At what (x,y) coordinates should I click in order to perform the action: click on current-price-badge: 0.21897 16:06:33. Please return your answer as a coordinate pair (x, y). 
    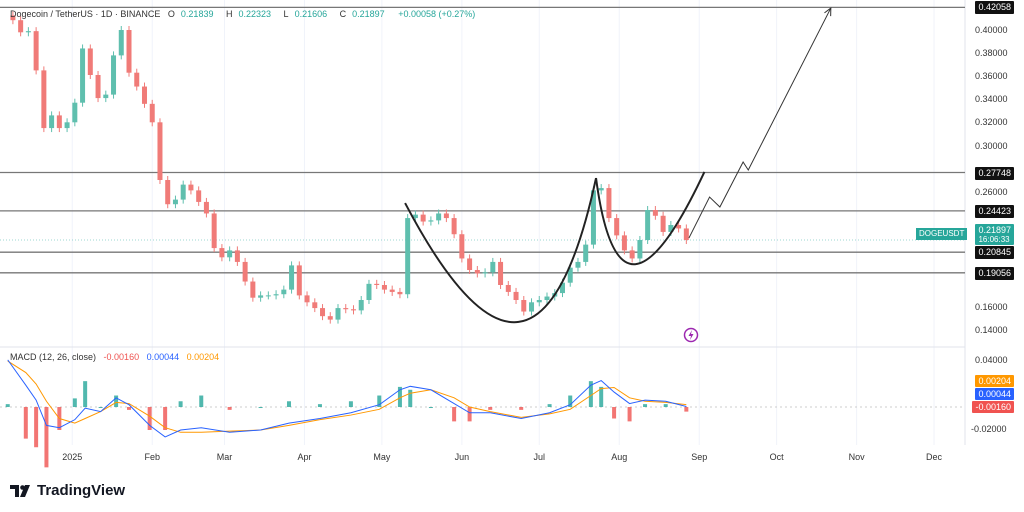
    Looking at the image, I should click on (994, 235).